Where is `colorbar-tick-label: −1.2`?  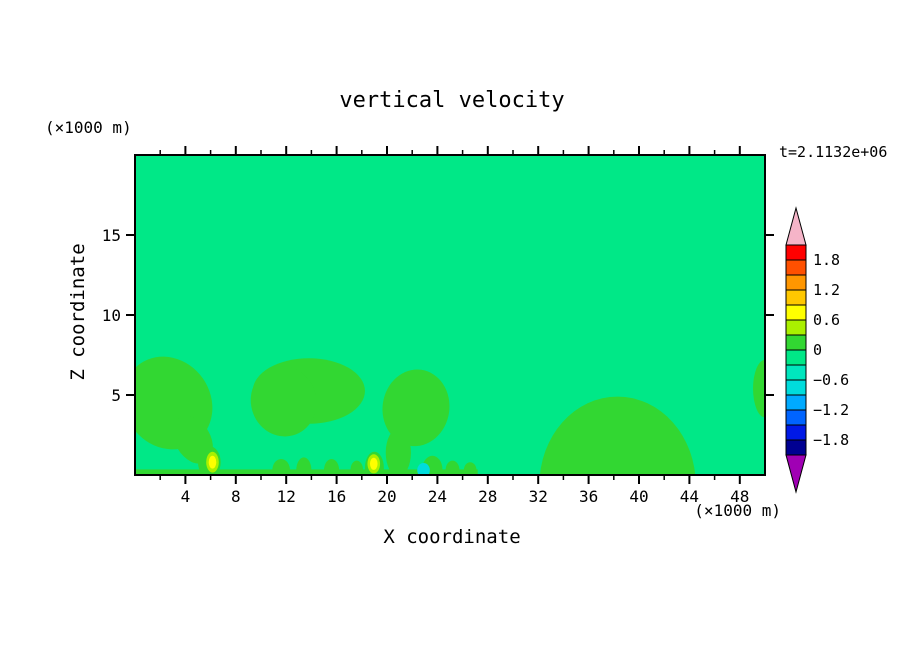
colorbar-tick-label: −1.2 is located at coordinates (831, 410).